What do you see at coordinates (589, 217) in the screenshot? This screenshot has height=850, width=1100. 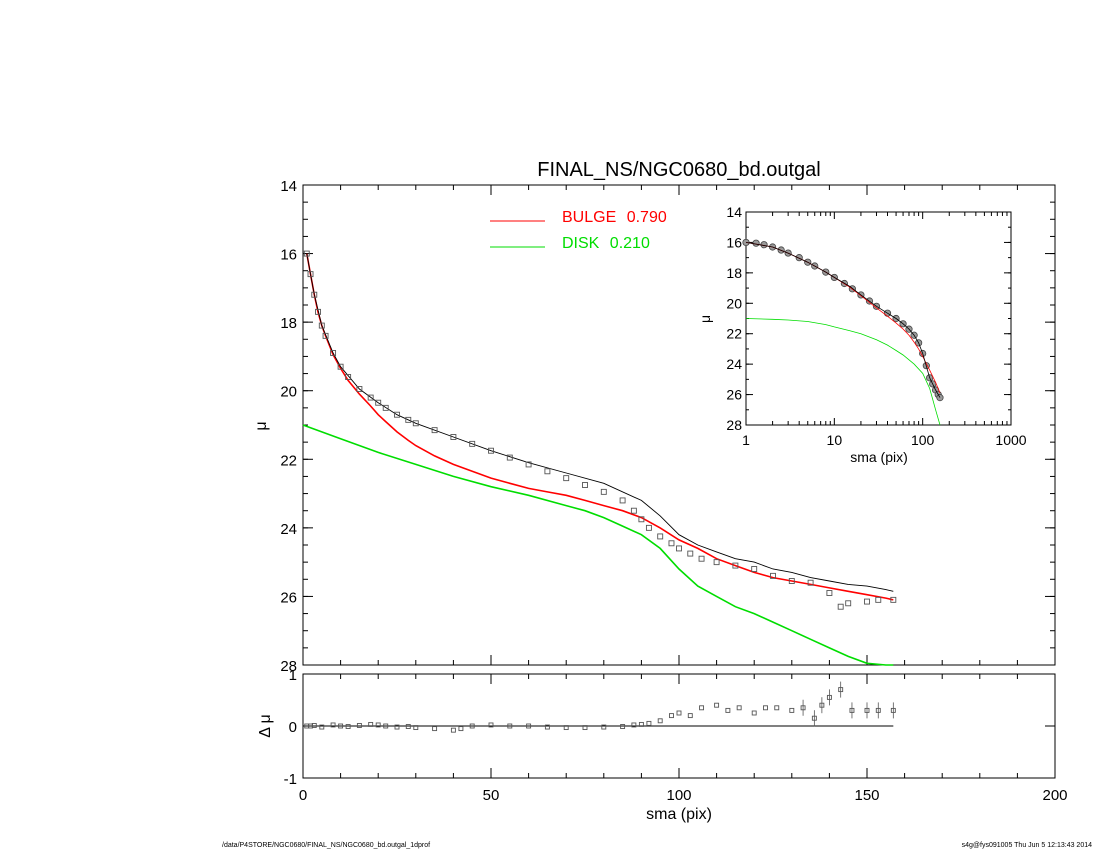 I see `legend-bulge-name: BULGE` at bounding box center [589, 217].